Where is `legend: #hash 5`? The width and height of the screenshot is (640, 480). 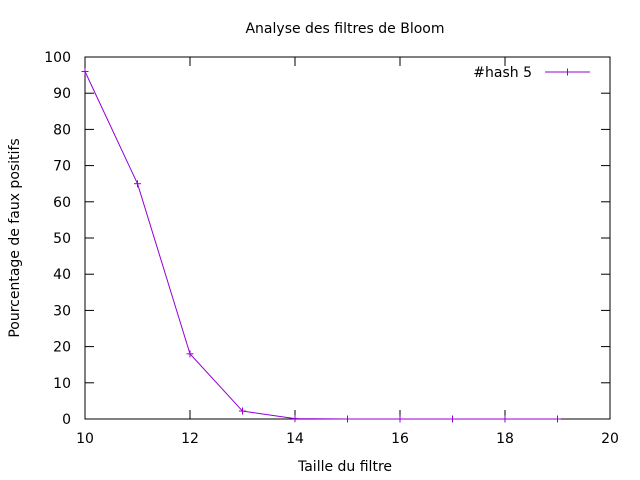
legend: #hash 5 is located at coordinates (531, 73).